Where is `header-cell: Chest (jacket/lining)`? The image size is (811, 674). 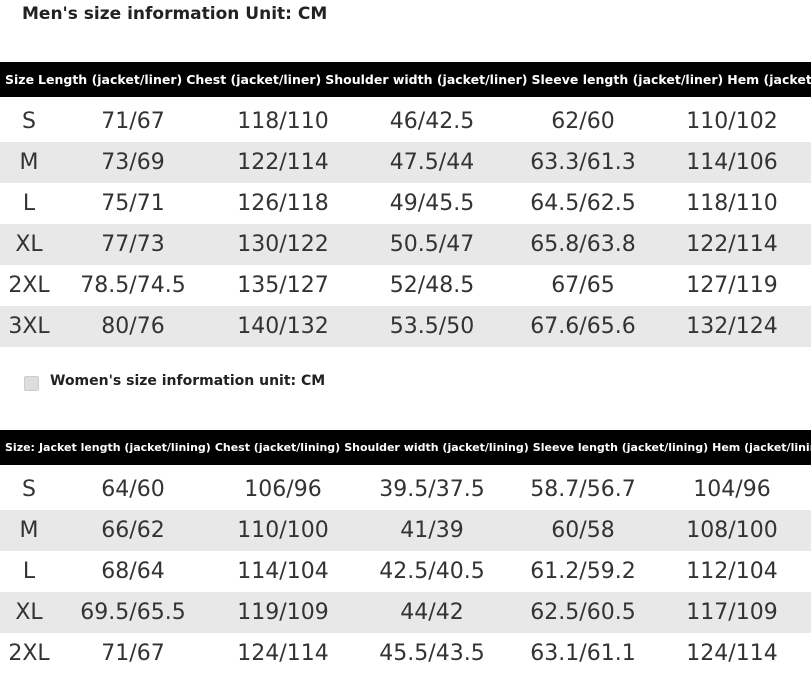 header-cell: Chest (jacket/lining) is located at coordinates (277, 447).